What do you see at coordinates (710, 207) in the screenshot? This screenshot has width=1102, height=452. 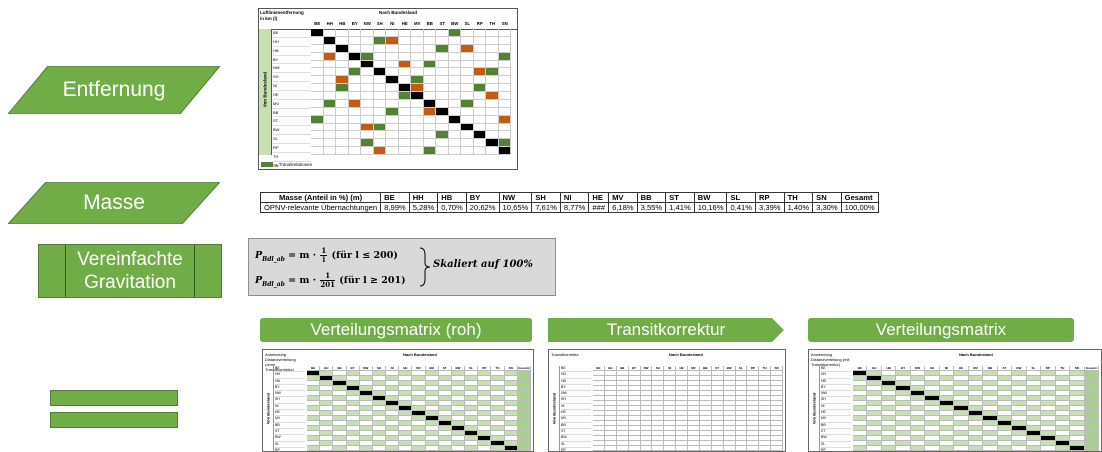 I see `mass-value-BW: 10,16%` at bounding box center [710, 207].